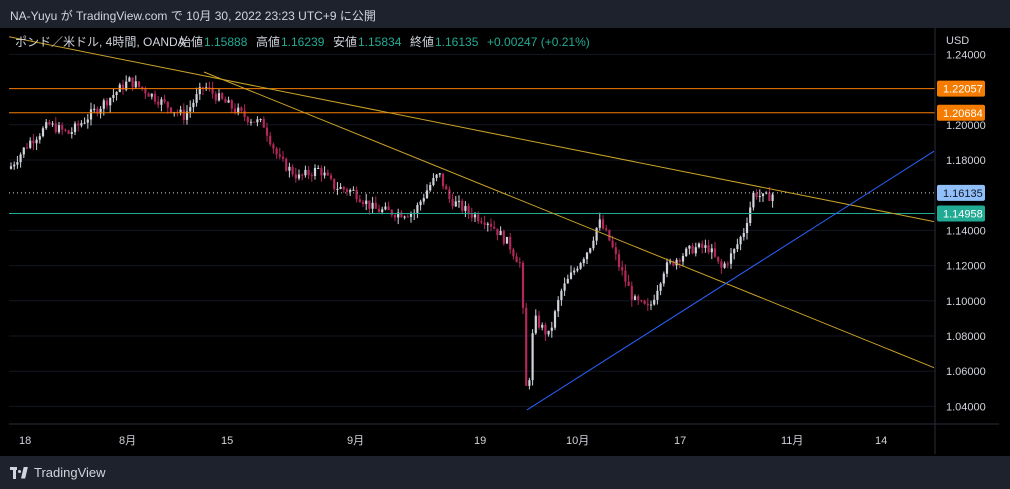  I want to click on x-tick-label: 18, so click(25, 441).